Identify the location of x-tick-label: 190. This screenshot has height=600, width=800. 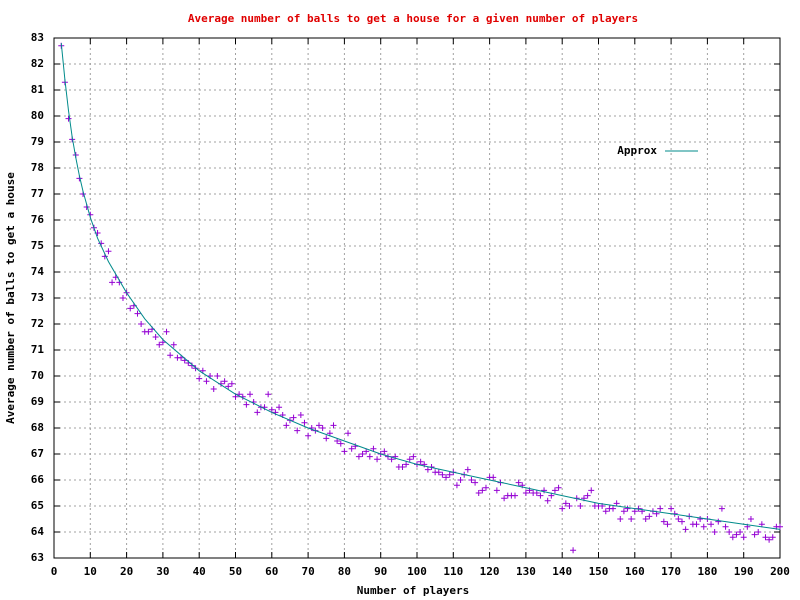
(744, 571).